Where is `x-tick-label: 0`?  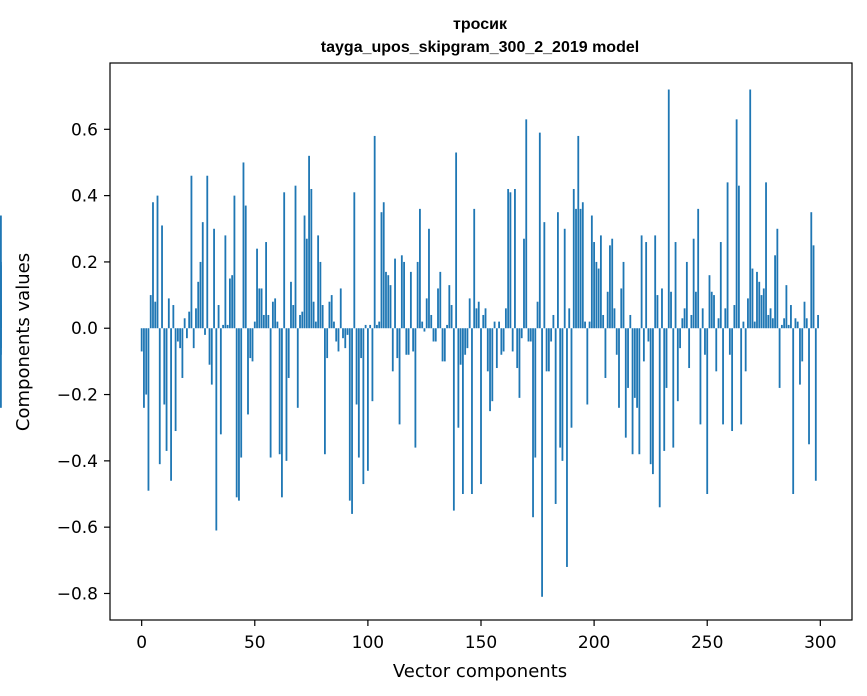
x-tick-label: 0 is located at coordinates (141, 643).